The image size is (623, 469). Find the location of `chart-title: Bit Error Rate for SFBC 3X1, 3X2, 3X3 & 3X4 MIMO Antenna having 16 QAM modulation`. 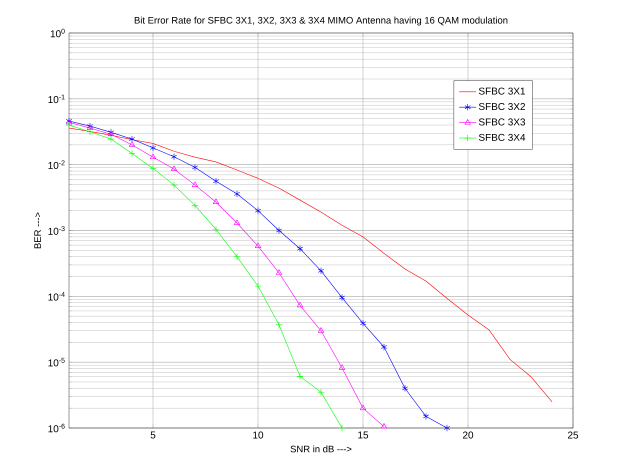

chart-title: Bit Error Rate for SFBC 3X1, 3X2, 3X3 & 3X4 MIMO Antenna having 16 QAM modulation is located at coordinates (321, 21).